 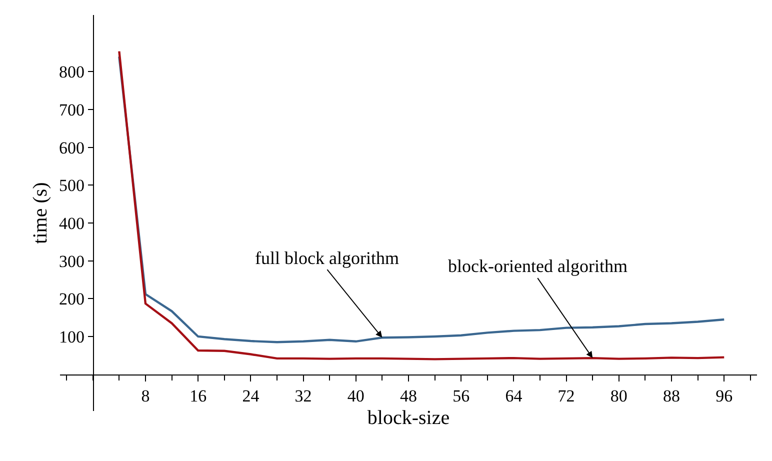 I want to click on annotation: full block algorithm, so click(x=327, y=258).